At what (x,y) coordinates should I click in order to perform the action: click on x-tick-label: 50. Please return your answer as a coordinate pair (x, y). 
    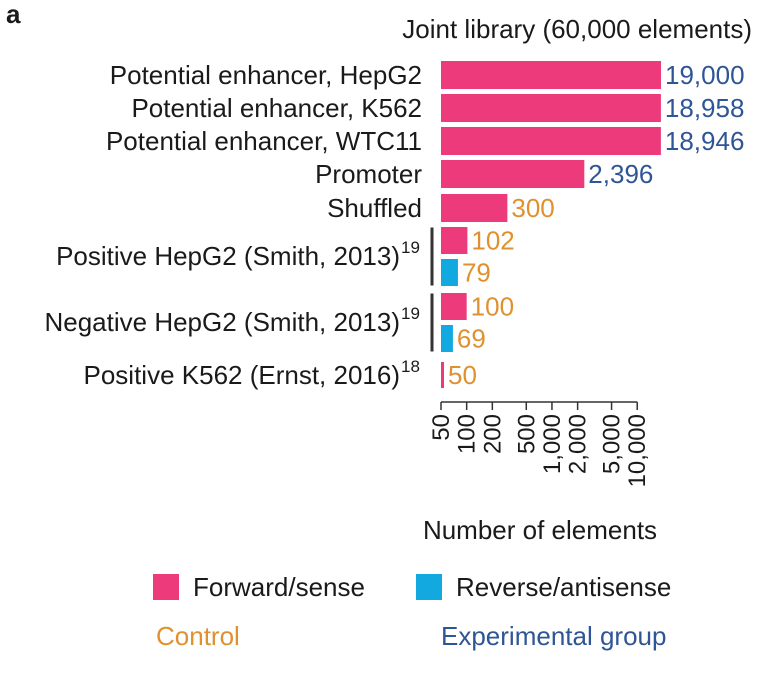
    Looking at the image, I should click on (441, 427).